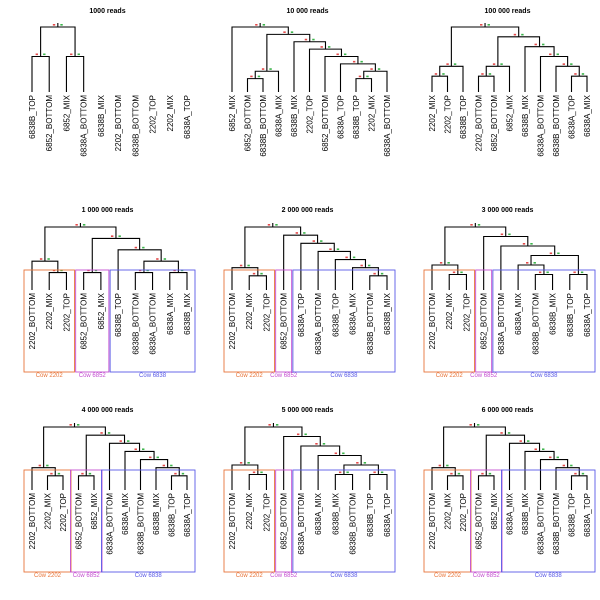  What do you see at coordinates (187, 515) in the screenshot?
I see `leaf-label: 6838A_TOP` at bounding box center [187, 515].